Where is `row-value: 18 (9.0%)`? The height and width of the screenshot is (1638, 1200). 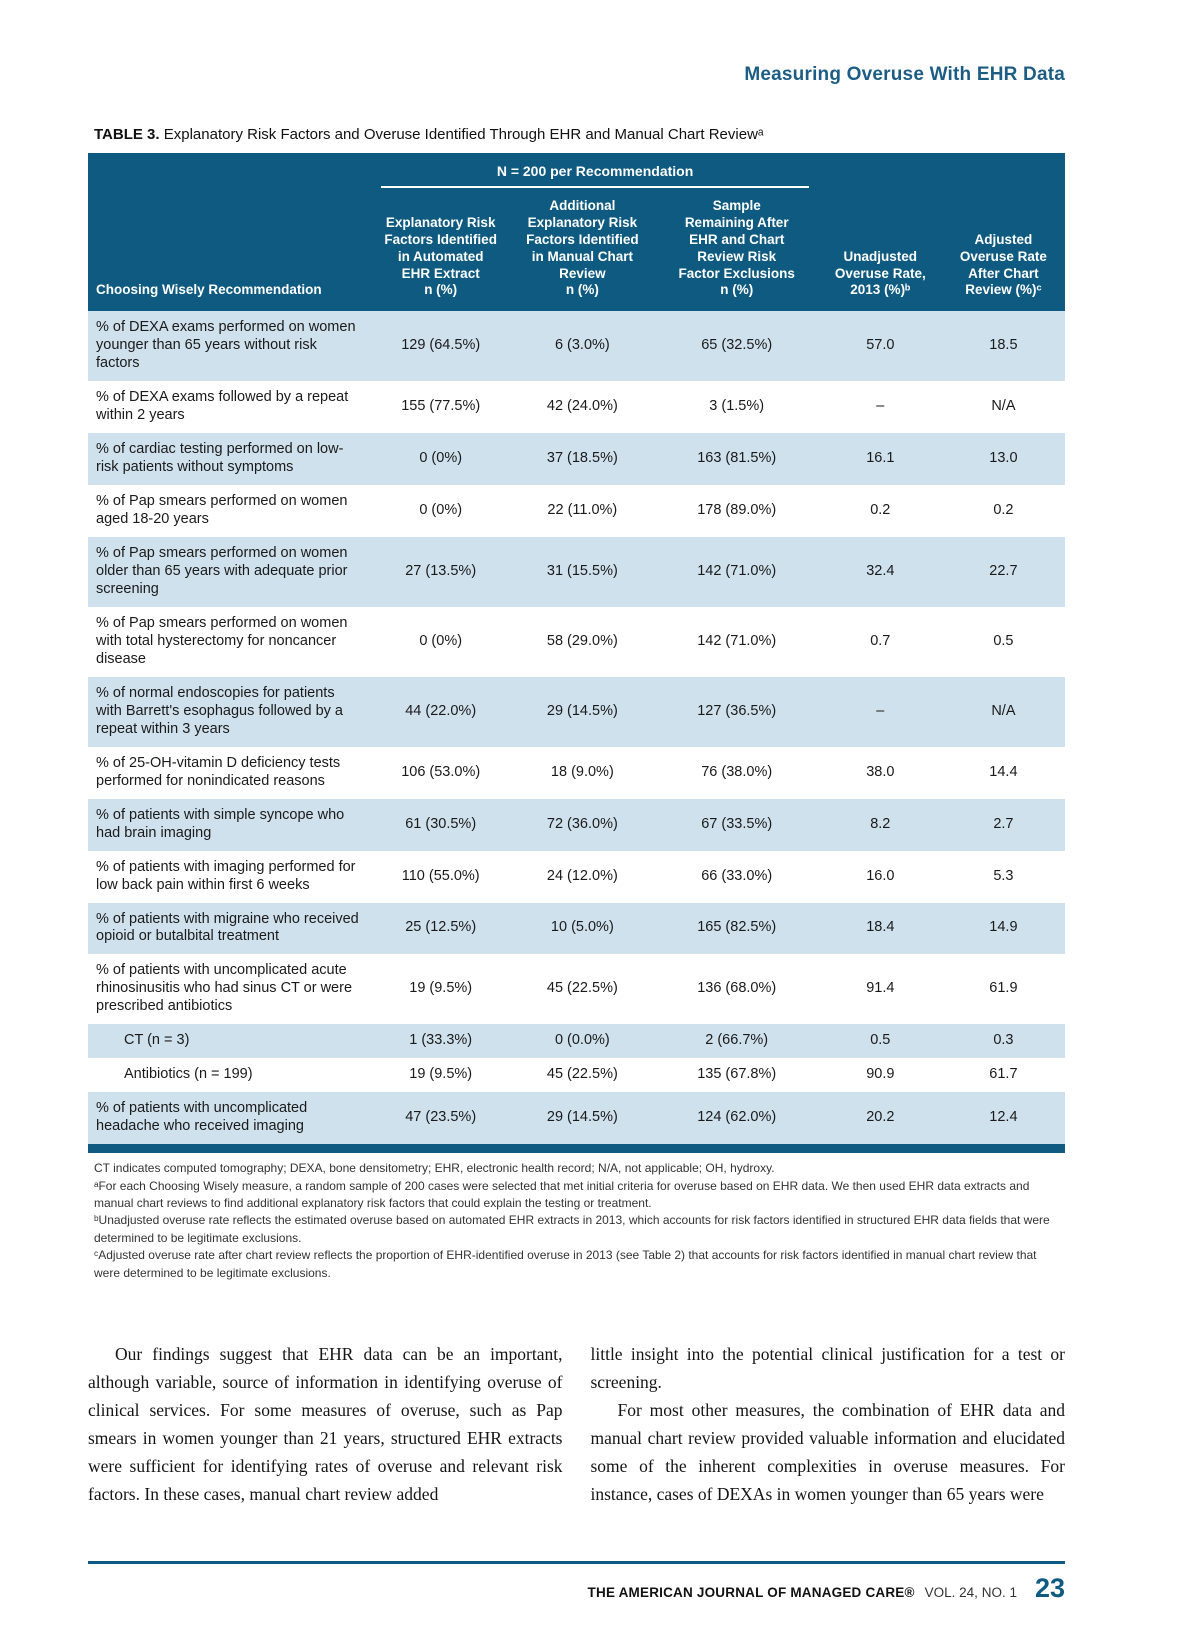 row-value: 18 (9.0%) is located at coordinates (582, 771).